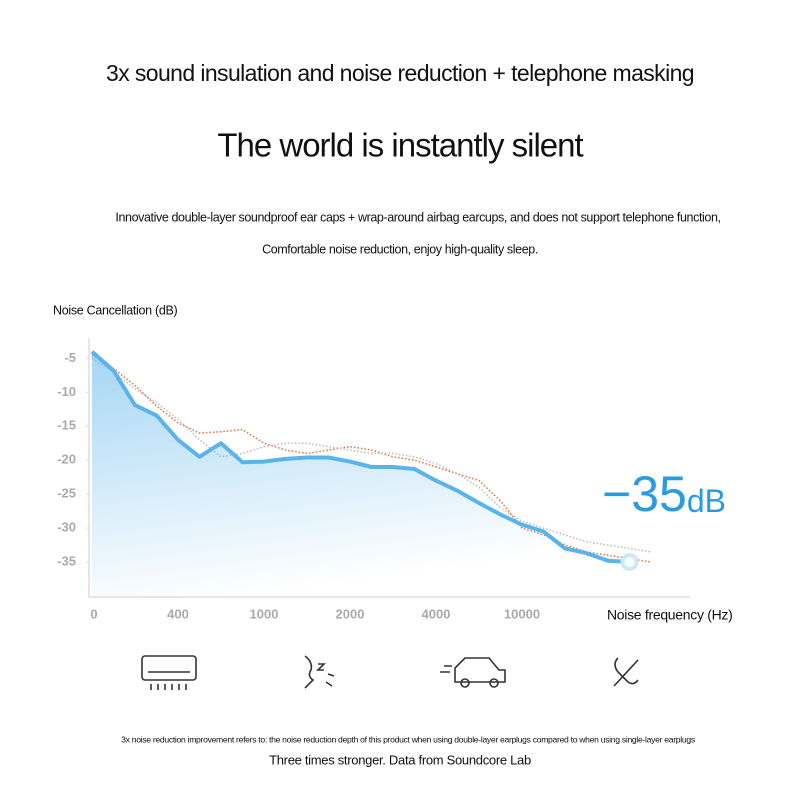  Describe the element at coordinates (70, 357) in the screenshot. I see `y-tick-label: -5` at that location.